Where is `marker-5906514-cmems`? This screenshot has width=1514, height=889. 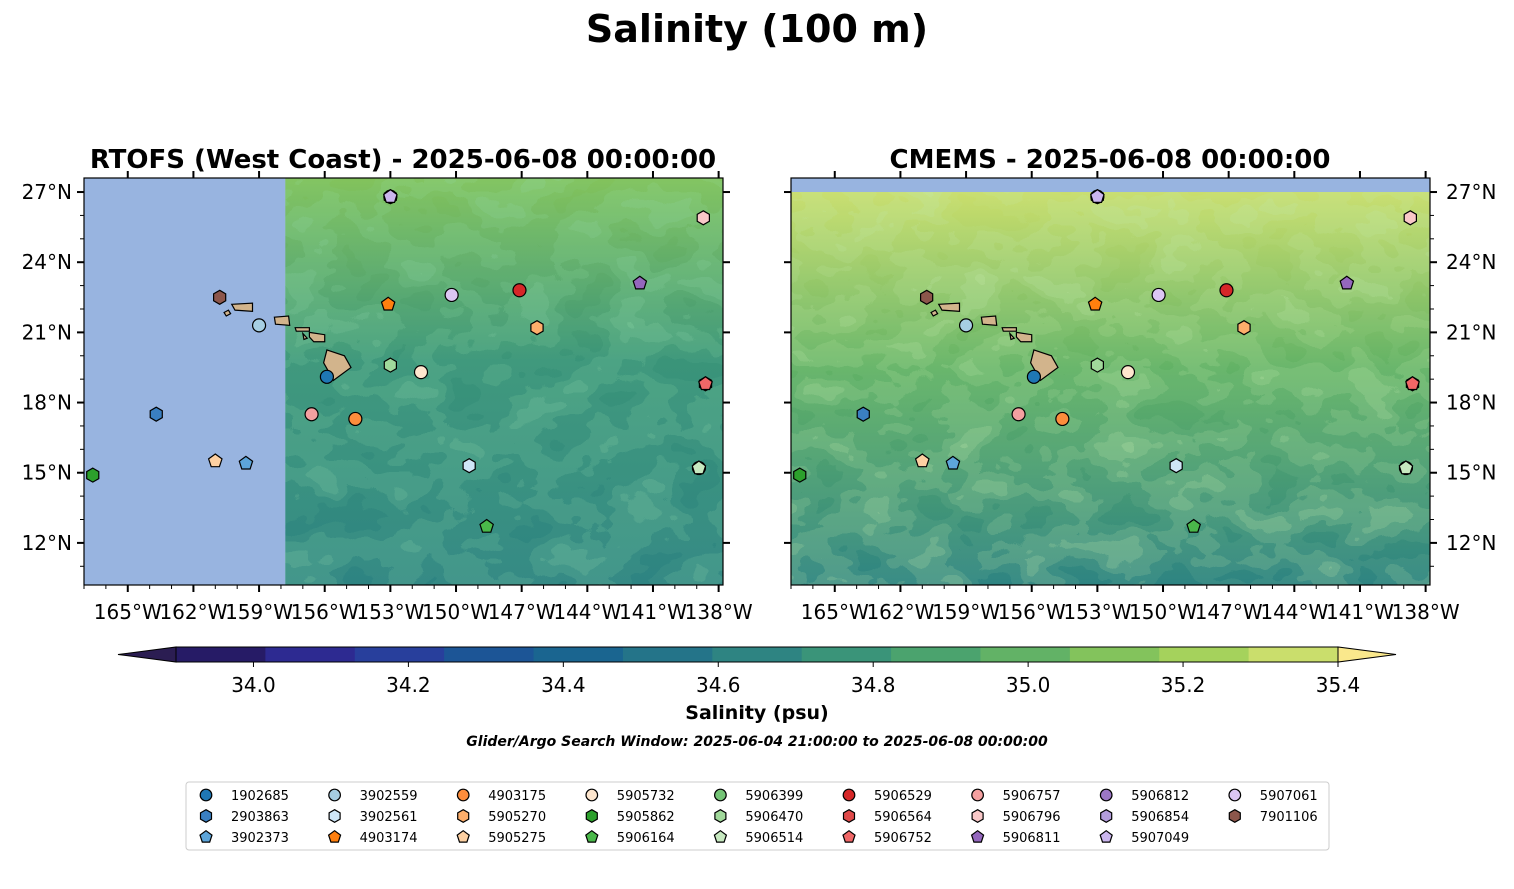 marker-5906514-cmems is located at coordinates (1406, 467).